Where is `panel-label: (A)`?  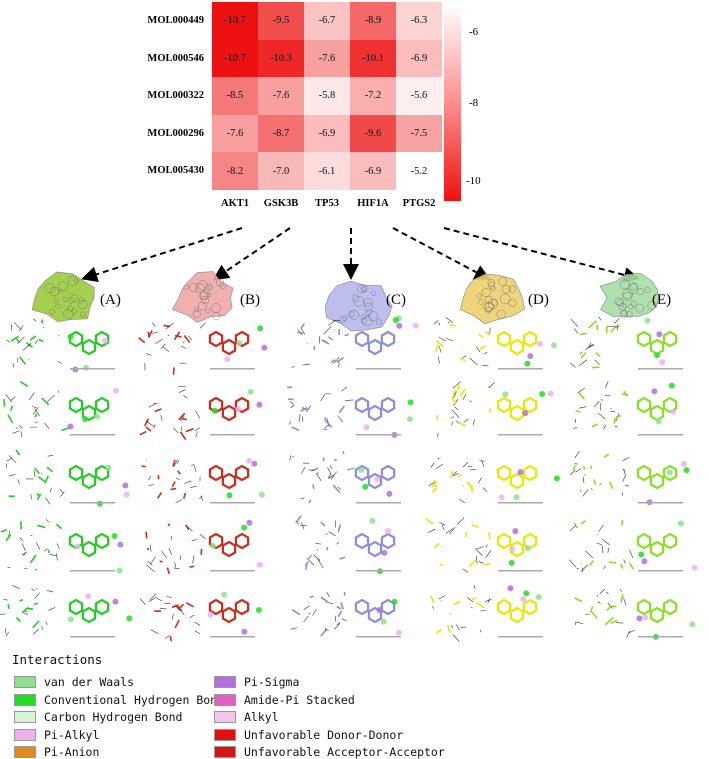
panel-label: (A) is located at coordinates (110, 300).